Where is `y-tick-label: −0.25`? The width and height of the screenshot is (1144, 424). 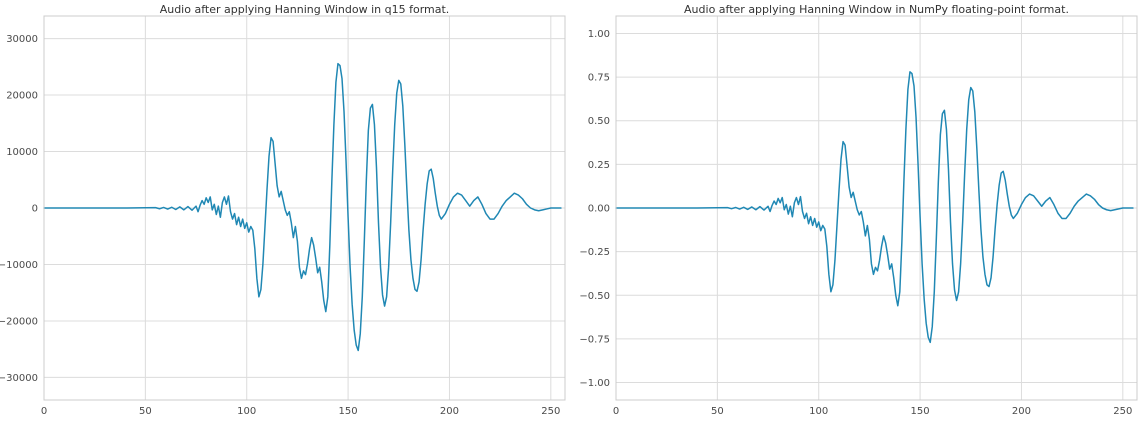 y-tick-label: −0.25 is located at coordinates (594, 252).